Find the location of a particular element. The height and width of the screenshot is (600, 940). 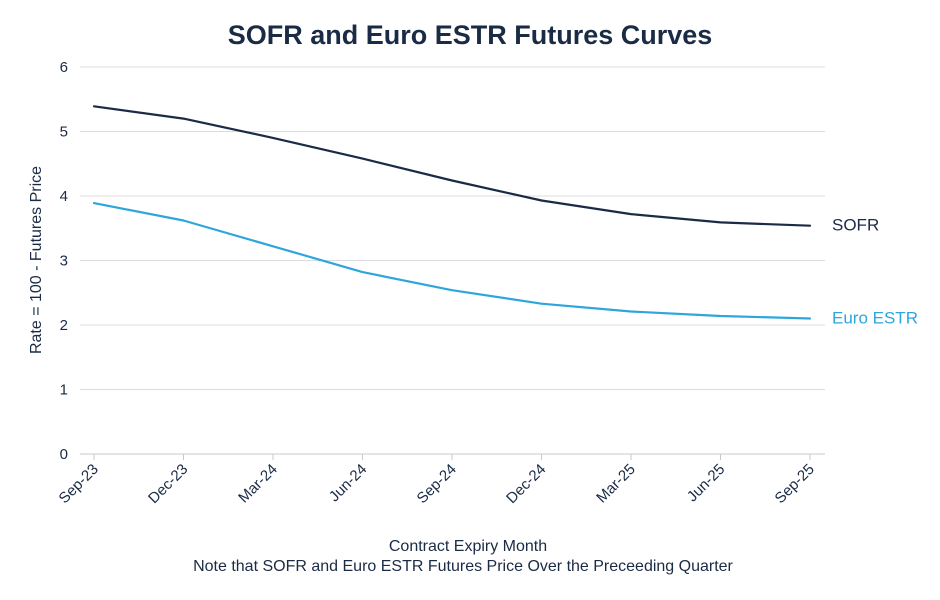

y-tick-label: 3 is located at coordinates (64, 261).